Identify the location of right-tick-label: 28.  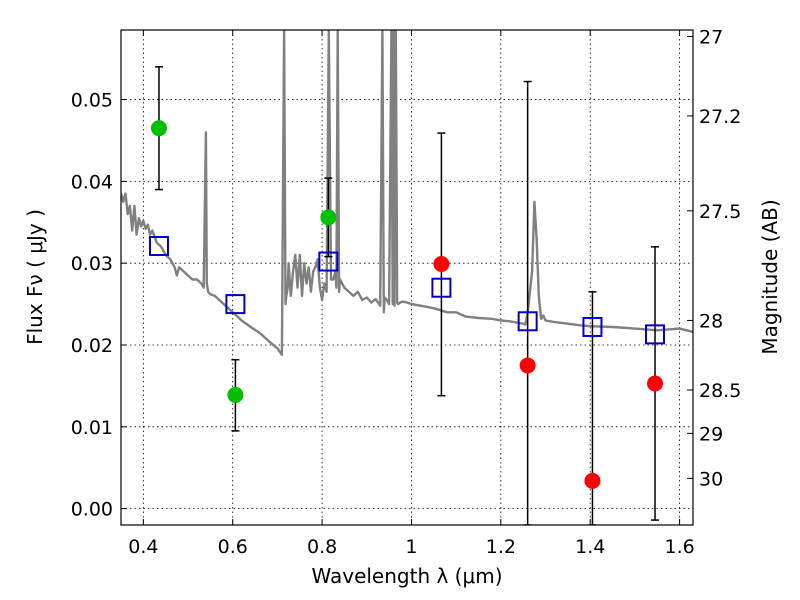
(711, 321).